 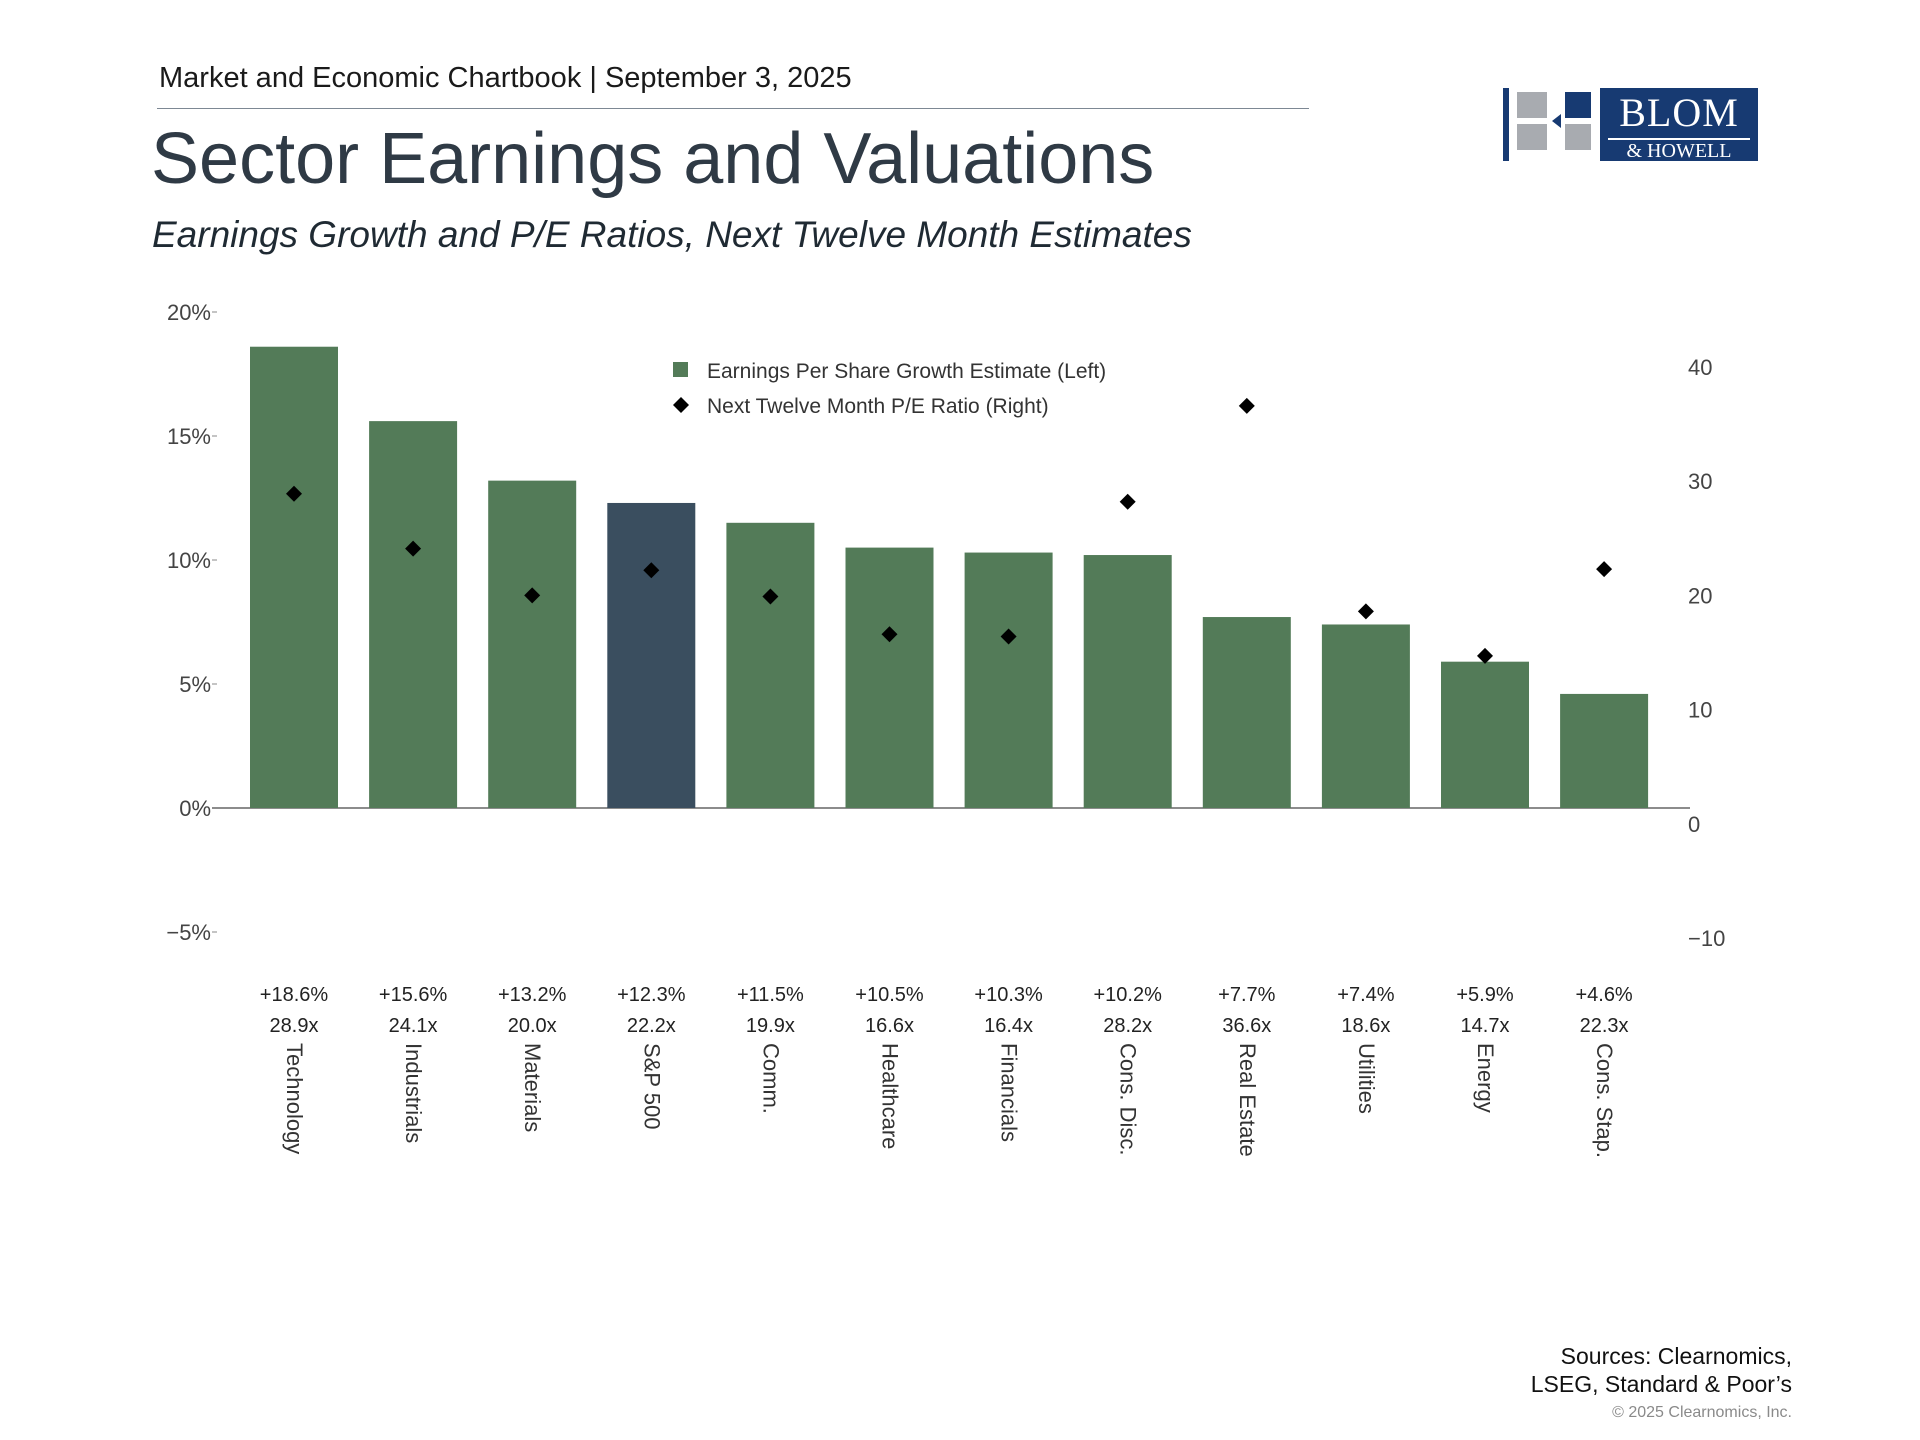 What do you see at coordinates (1694, 824) in the screenshot?
I see `y-right-tick-label: 0` at bounding box center [1694, 824].